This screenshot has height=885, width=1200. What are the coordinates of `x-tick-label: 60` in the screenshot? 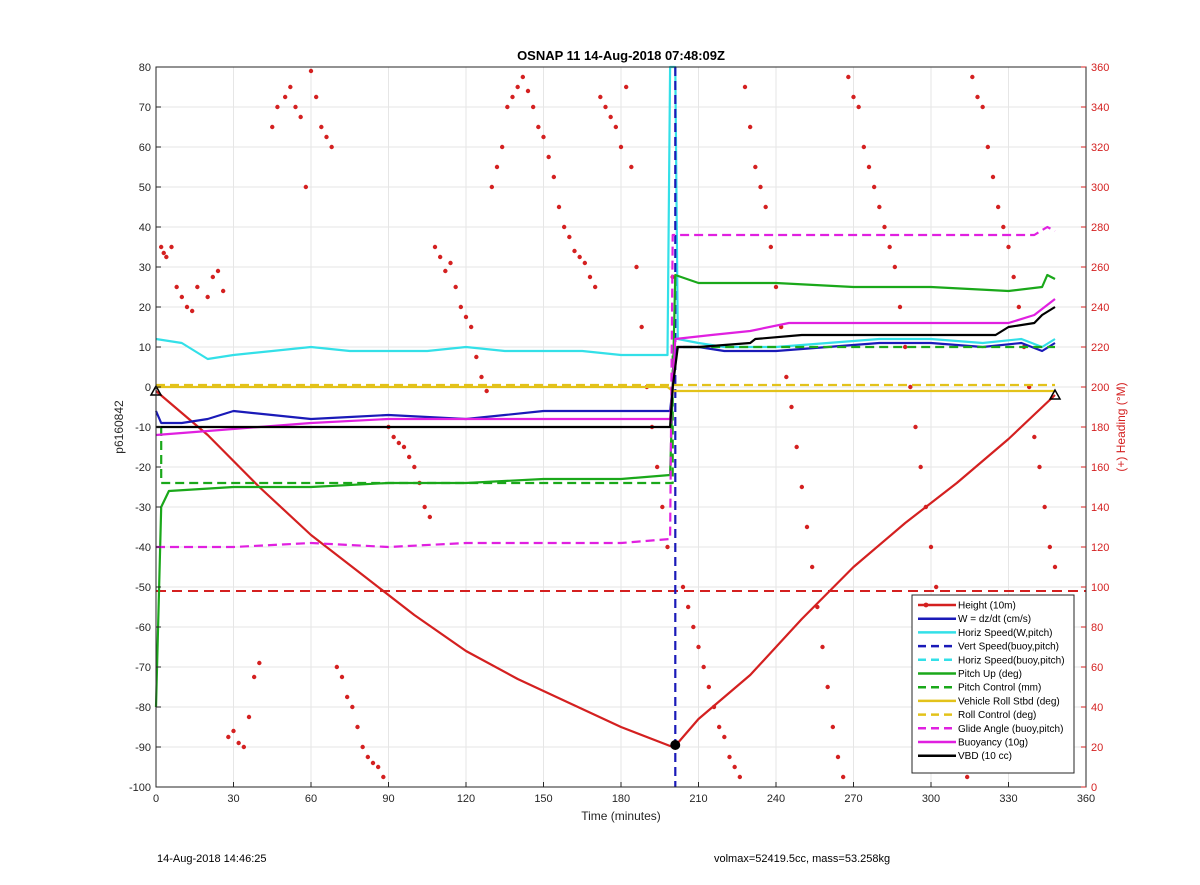 It's located at (311, 799).